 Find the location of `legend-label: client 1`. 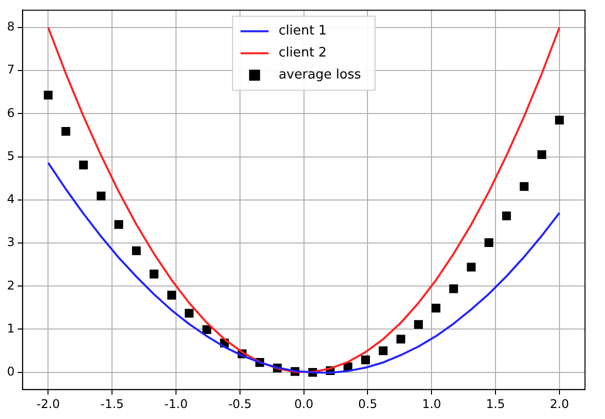

legend-label: client 1 is located at coordinates (302, 31).